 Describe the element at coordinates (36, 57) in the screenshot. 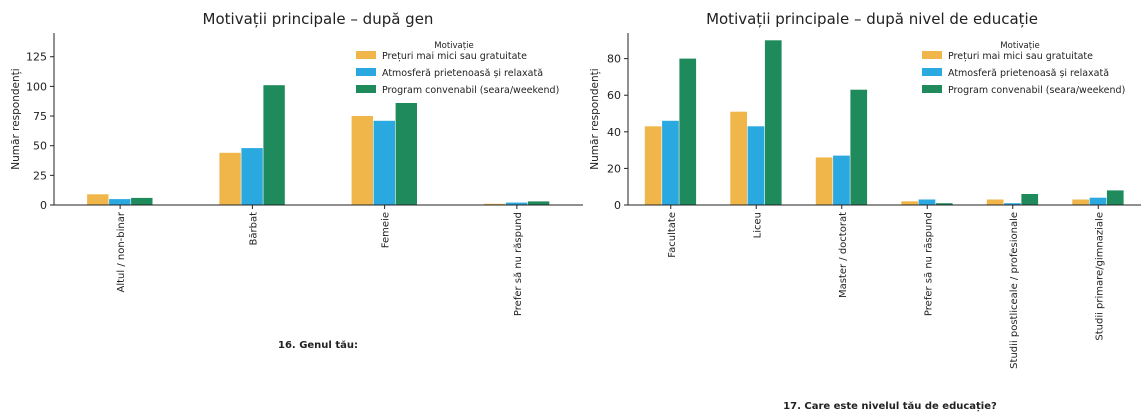

I see `y-tick-label: 125` at that location.